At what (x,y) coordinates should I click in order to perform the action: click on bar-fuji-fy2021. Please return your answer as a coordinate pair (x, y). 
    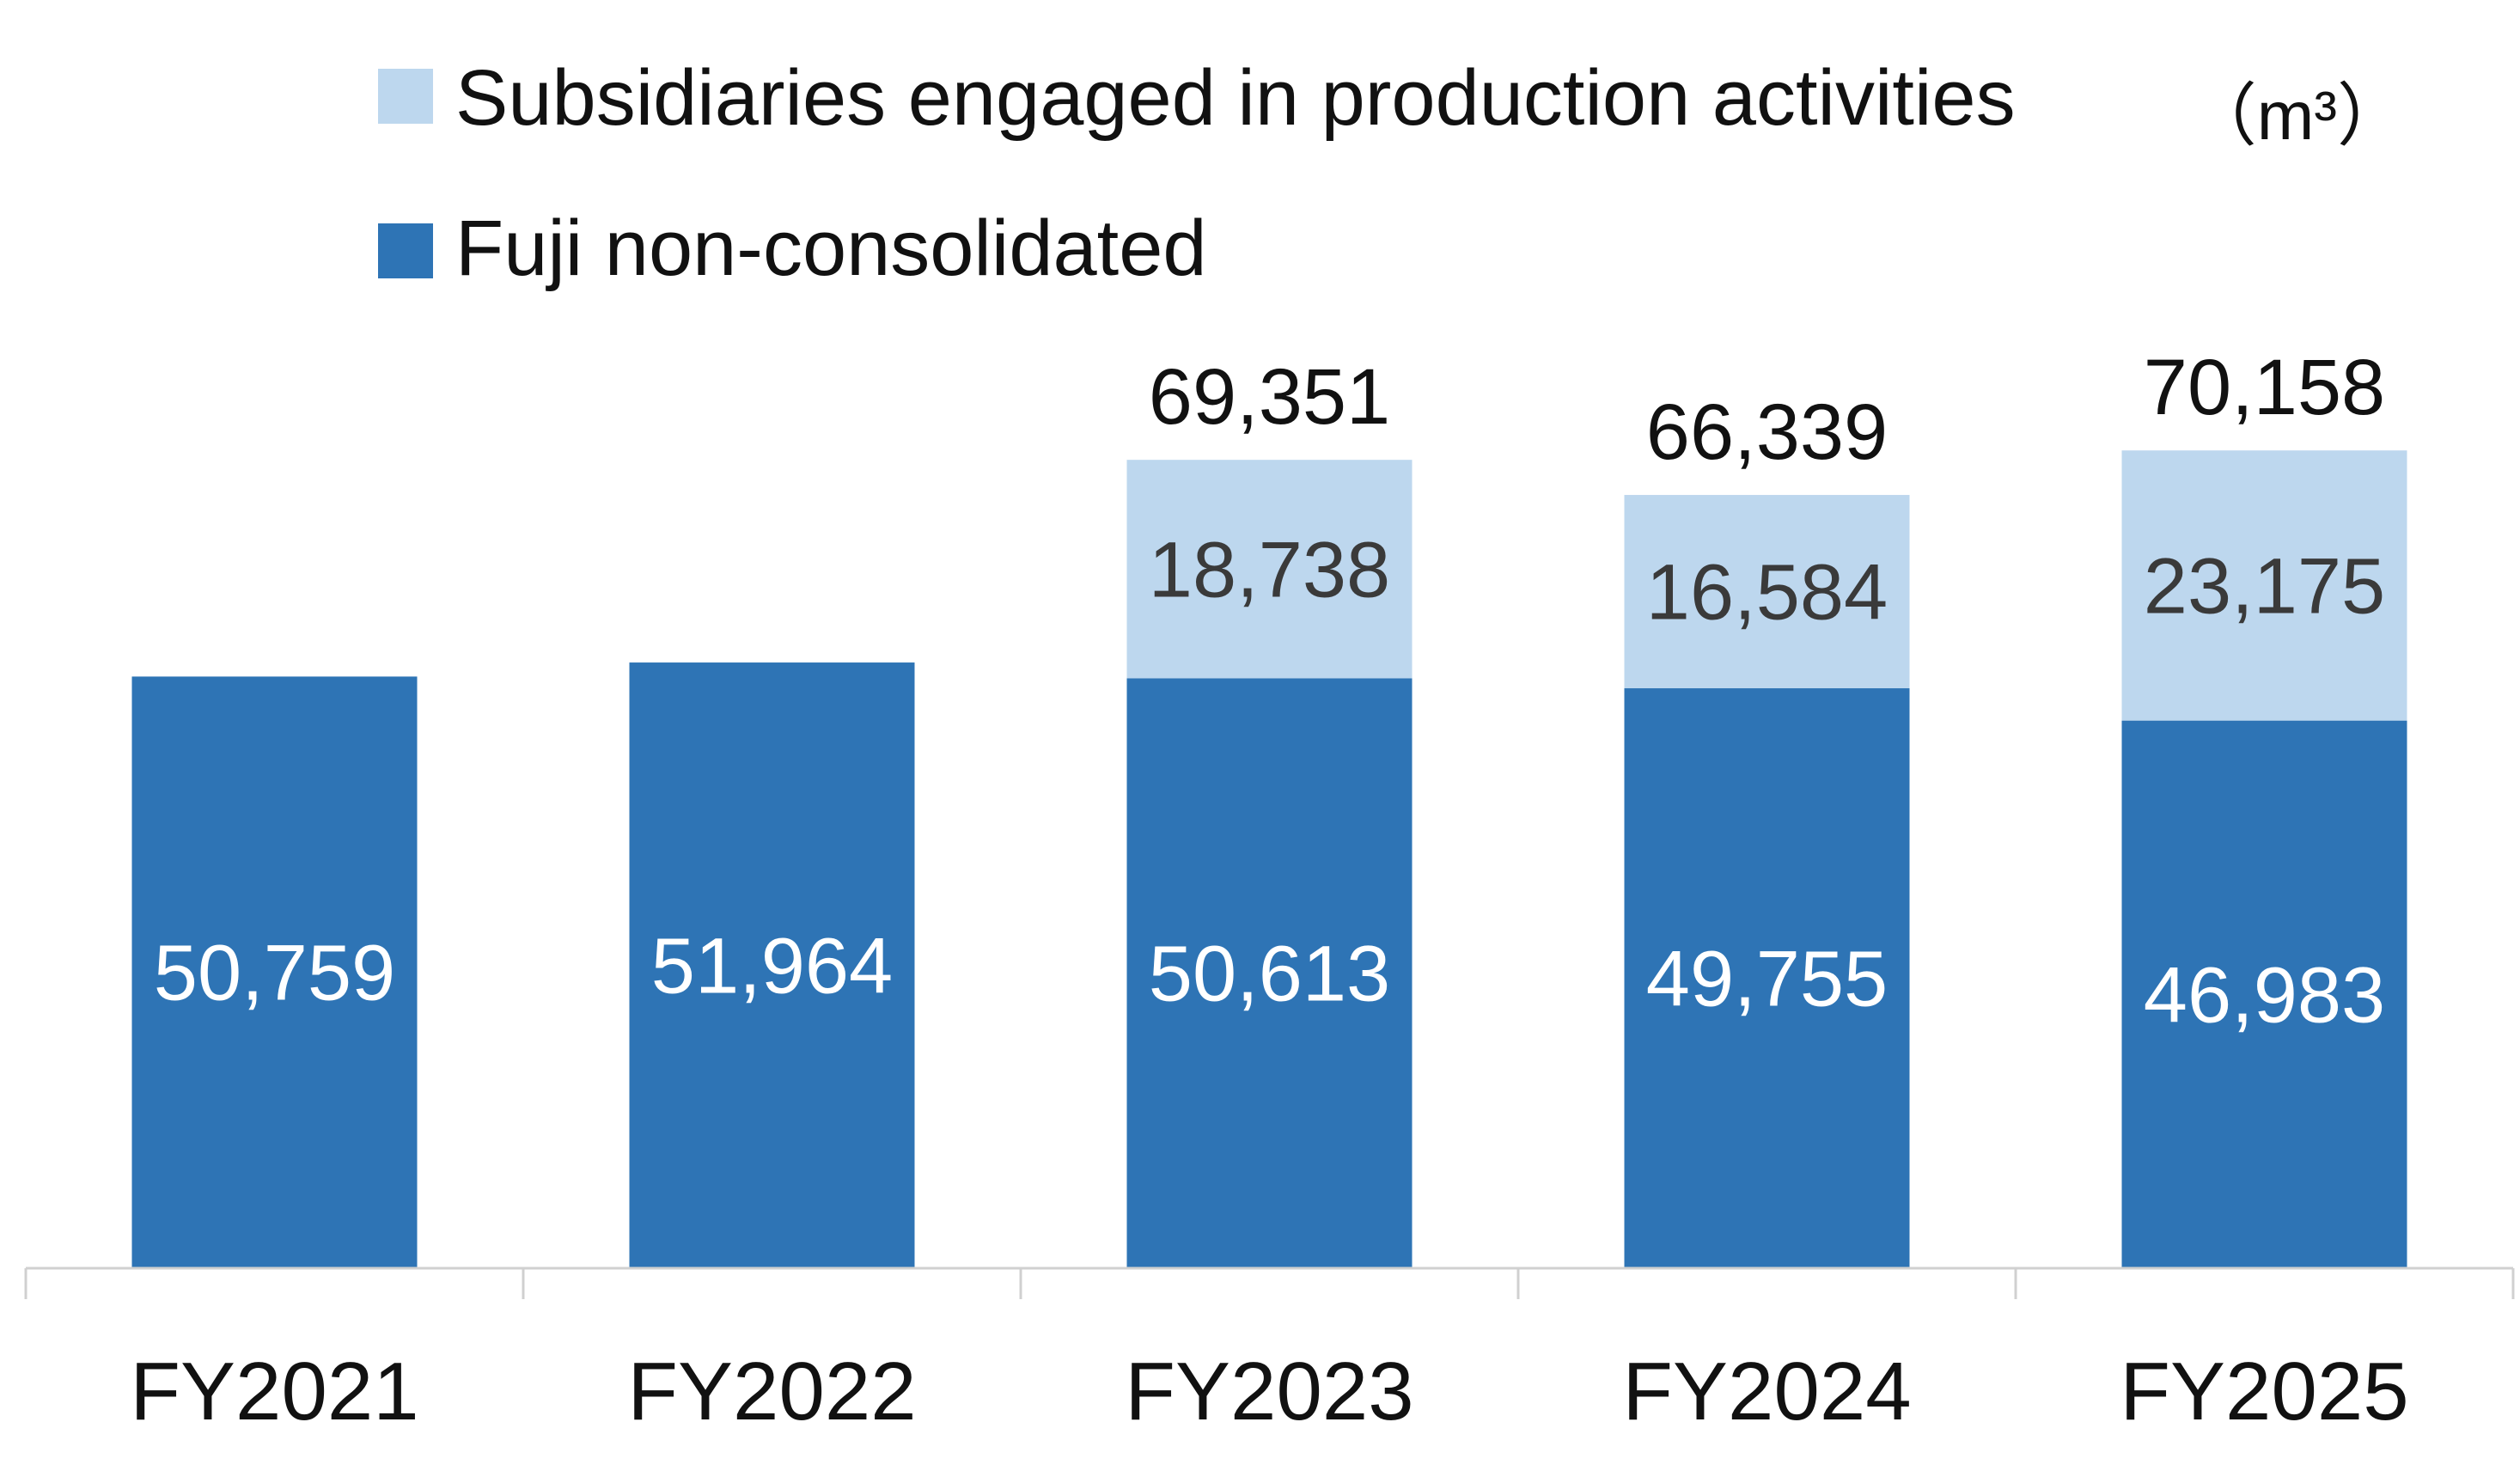
    Looking at the image, I should click on (274, 972).